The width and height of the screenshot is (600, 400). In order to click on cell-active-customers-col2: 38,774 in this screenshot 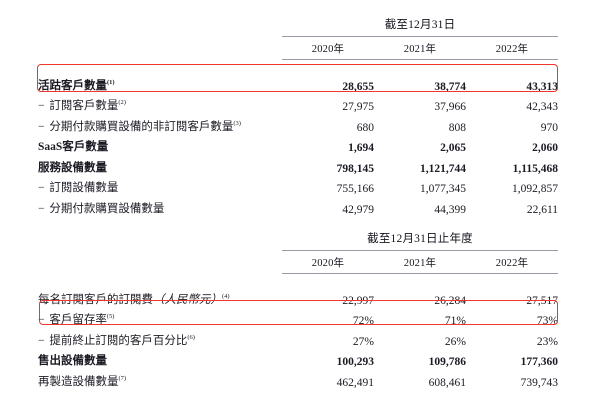, I will do `click(450, 86)`.